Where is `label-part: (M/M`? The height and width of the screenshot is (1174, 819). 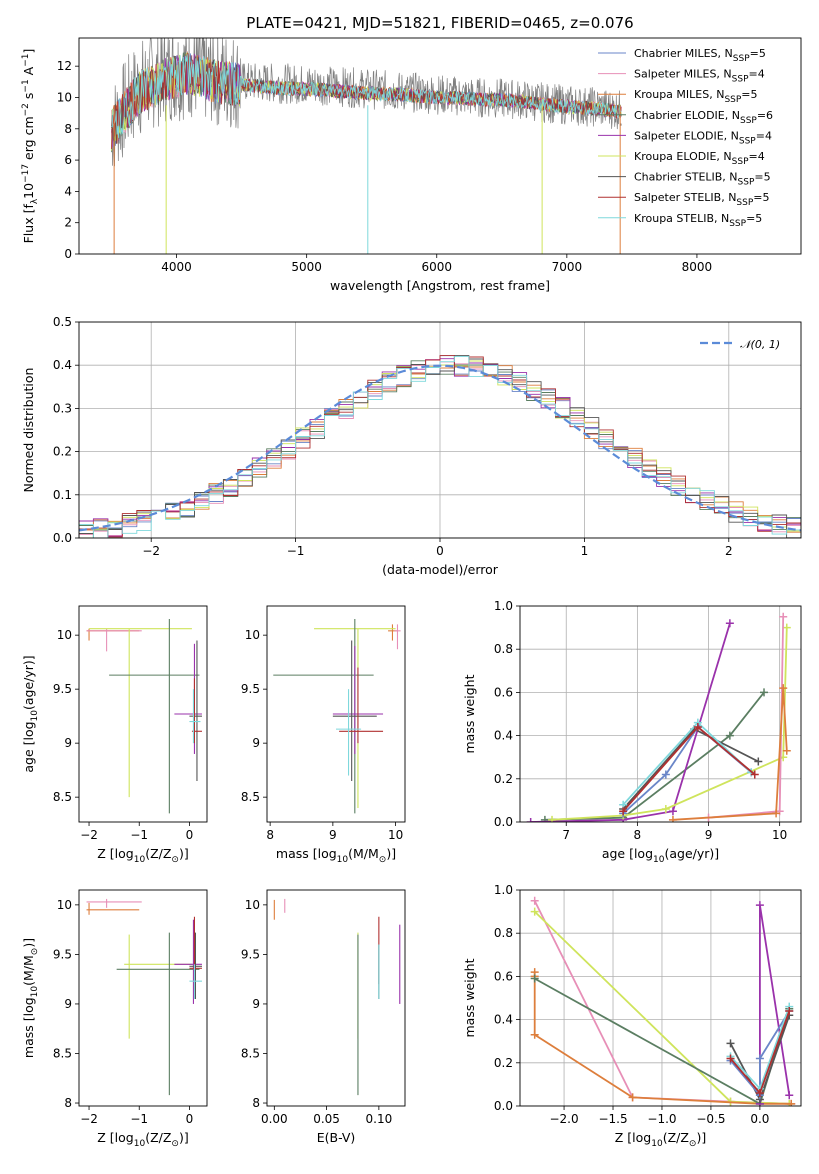 label-part: (M/M is located at coordinates (28, 970).